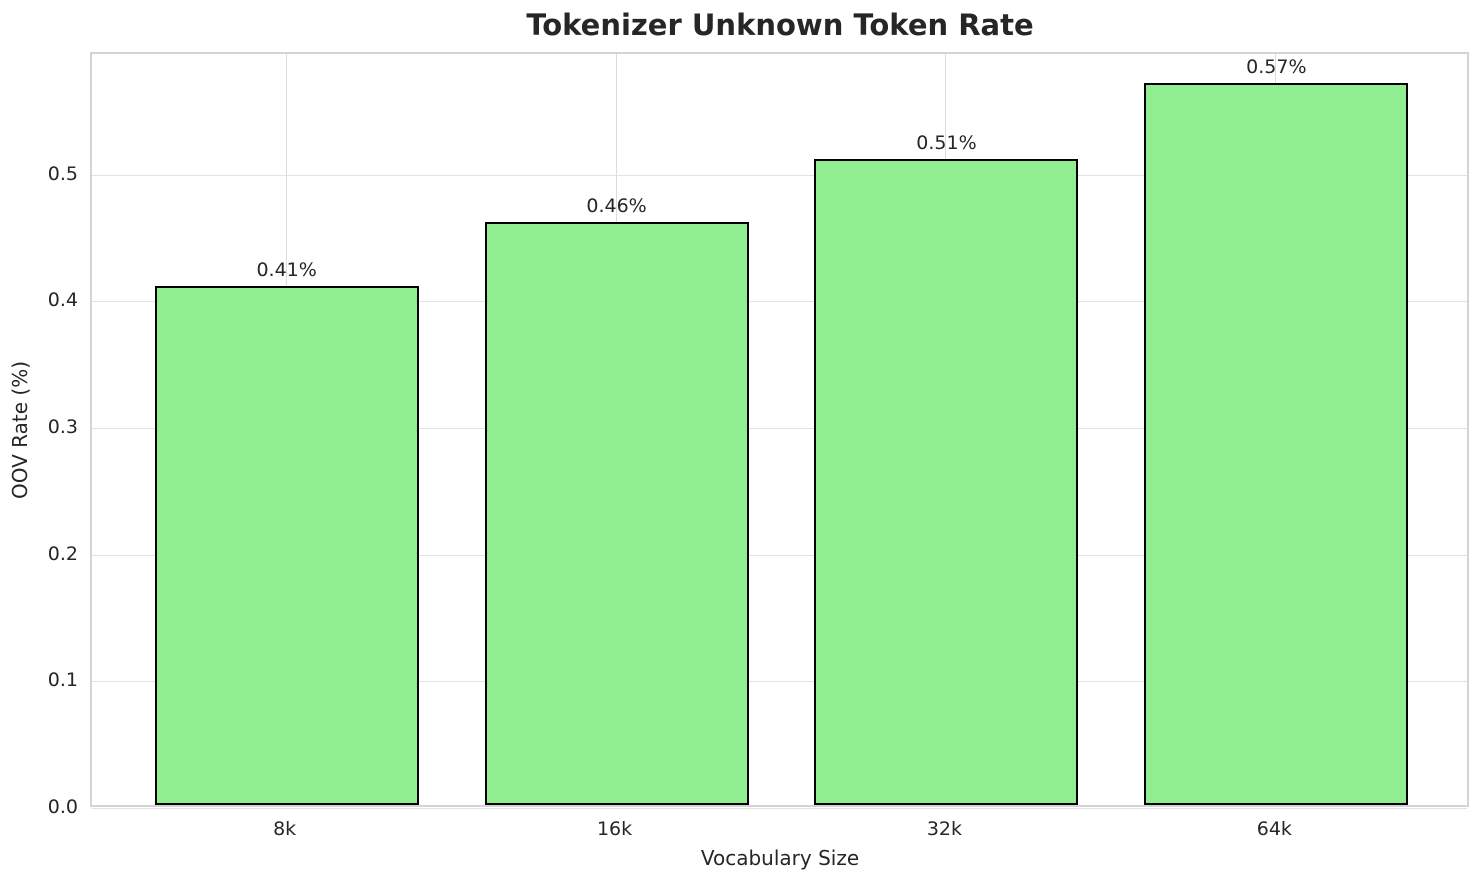 Image resolution: width=1484 pixels, height=885 pixels. I want to click on y-tick-label: 0.0, so click(62, 807).